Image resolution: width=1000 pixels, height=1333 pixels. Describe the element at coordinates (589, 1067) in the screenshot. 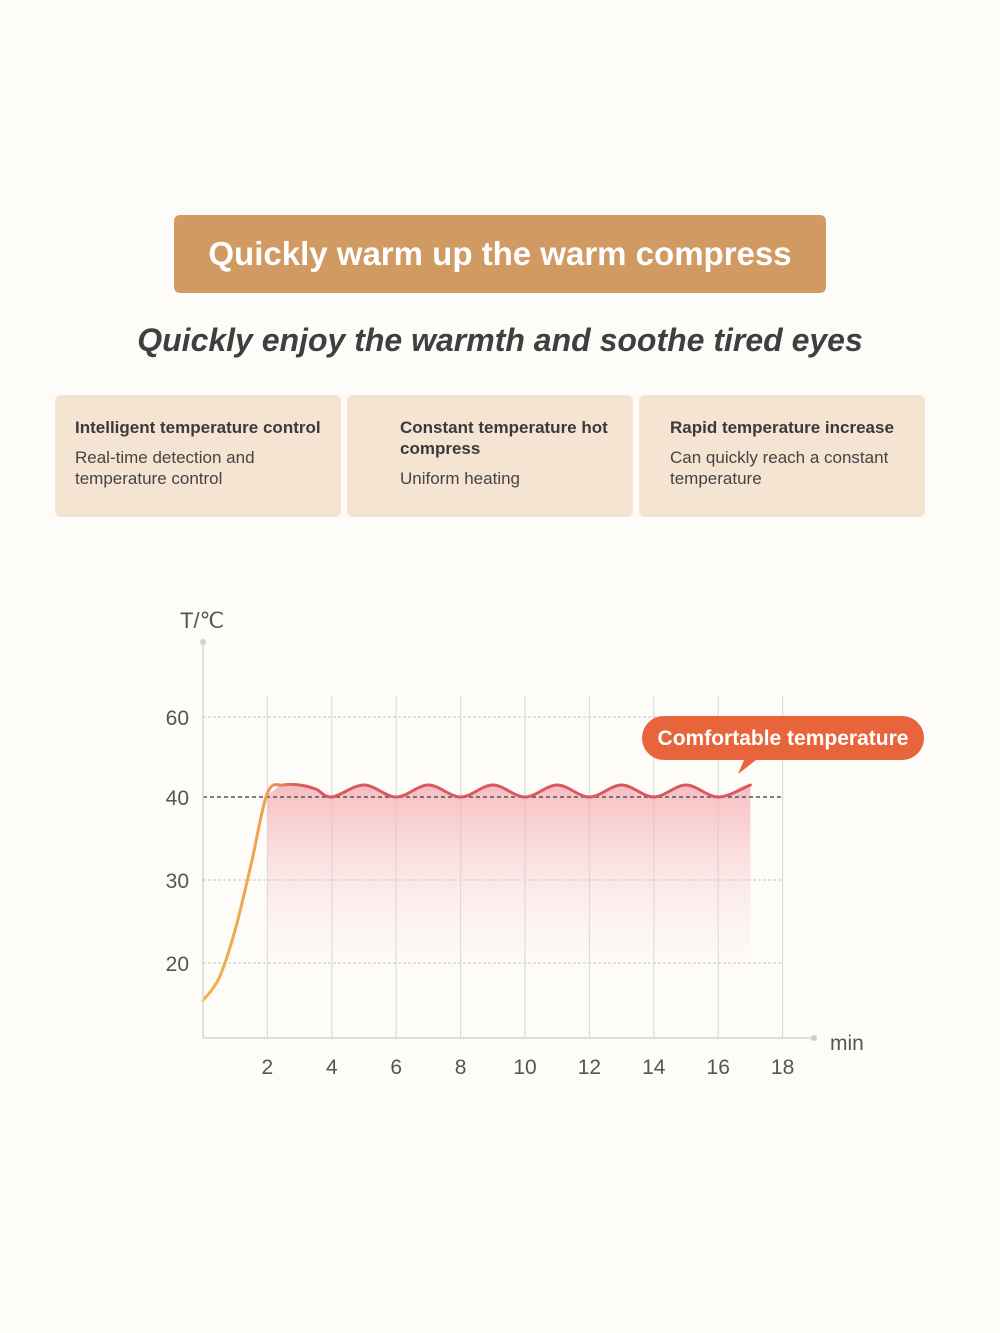

I see `x-tick-label: 12` at that location.